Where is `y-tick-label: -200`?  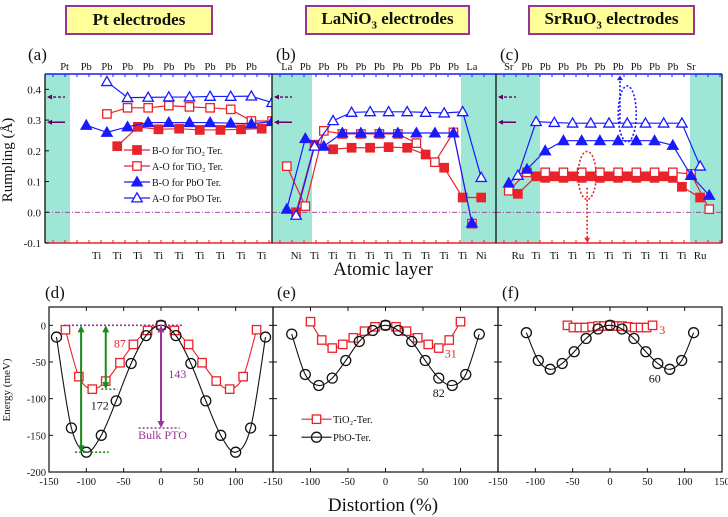 y-tick-label: -200 is located at coordinates (36, 473).